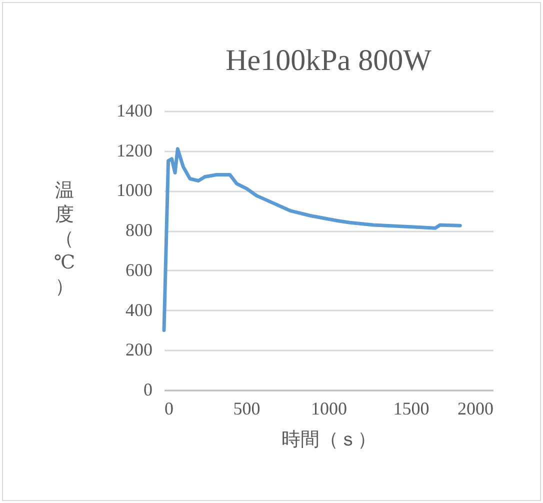  Describe the element at coordinates (329, 440) in the screenshot. I see `x-axis-title: 時間（ｓ）` at that location.